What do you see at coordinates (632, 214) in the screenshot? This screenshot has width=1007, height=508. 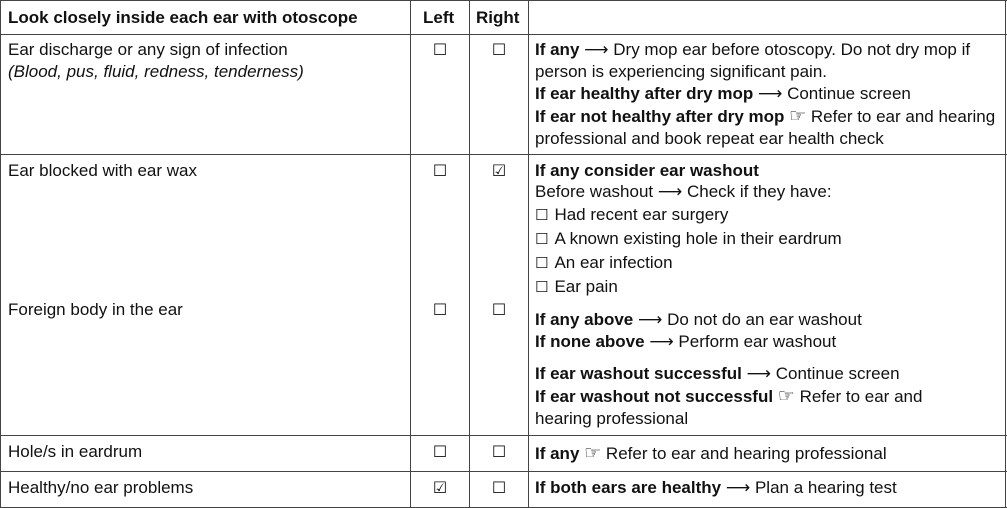 I see `checklist-item: ☐ Had recent ear surgery` at bounding box center [632, 214].